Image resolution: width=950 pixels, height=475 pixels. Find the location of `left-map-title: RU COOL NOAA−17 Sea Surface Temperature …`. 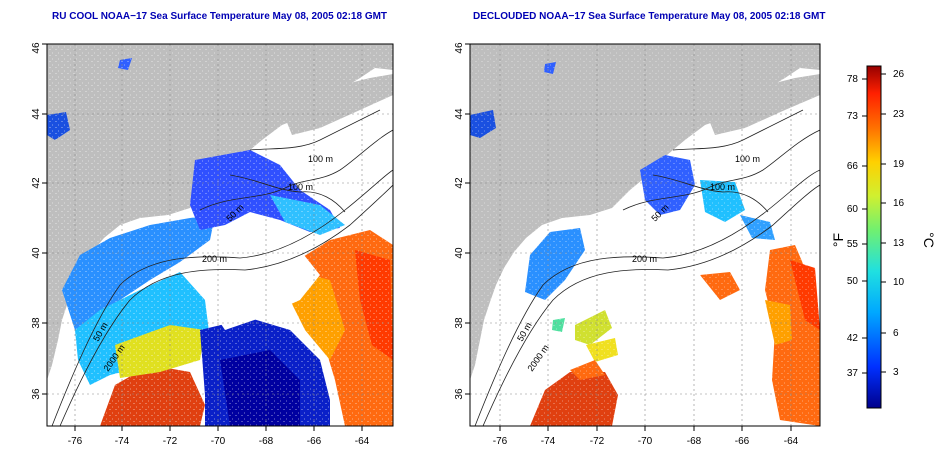

left-map-title: RU COOL NOAA−17 Sea Surface Temperature … is located at coordinates (220, 16).